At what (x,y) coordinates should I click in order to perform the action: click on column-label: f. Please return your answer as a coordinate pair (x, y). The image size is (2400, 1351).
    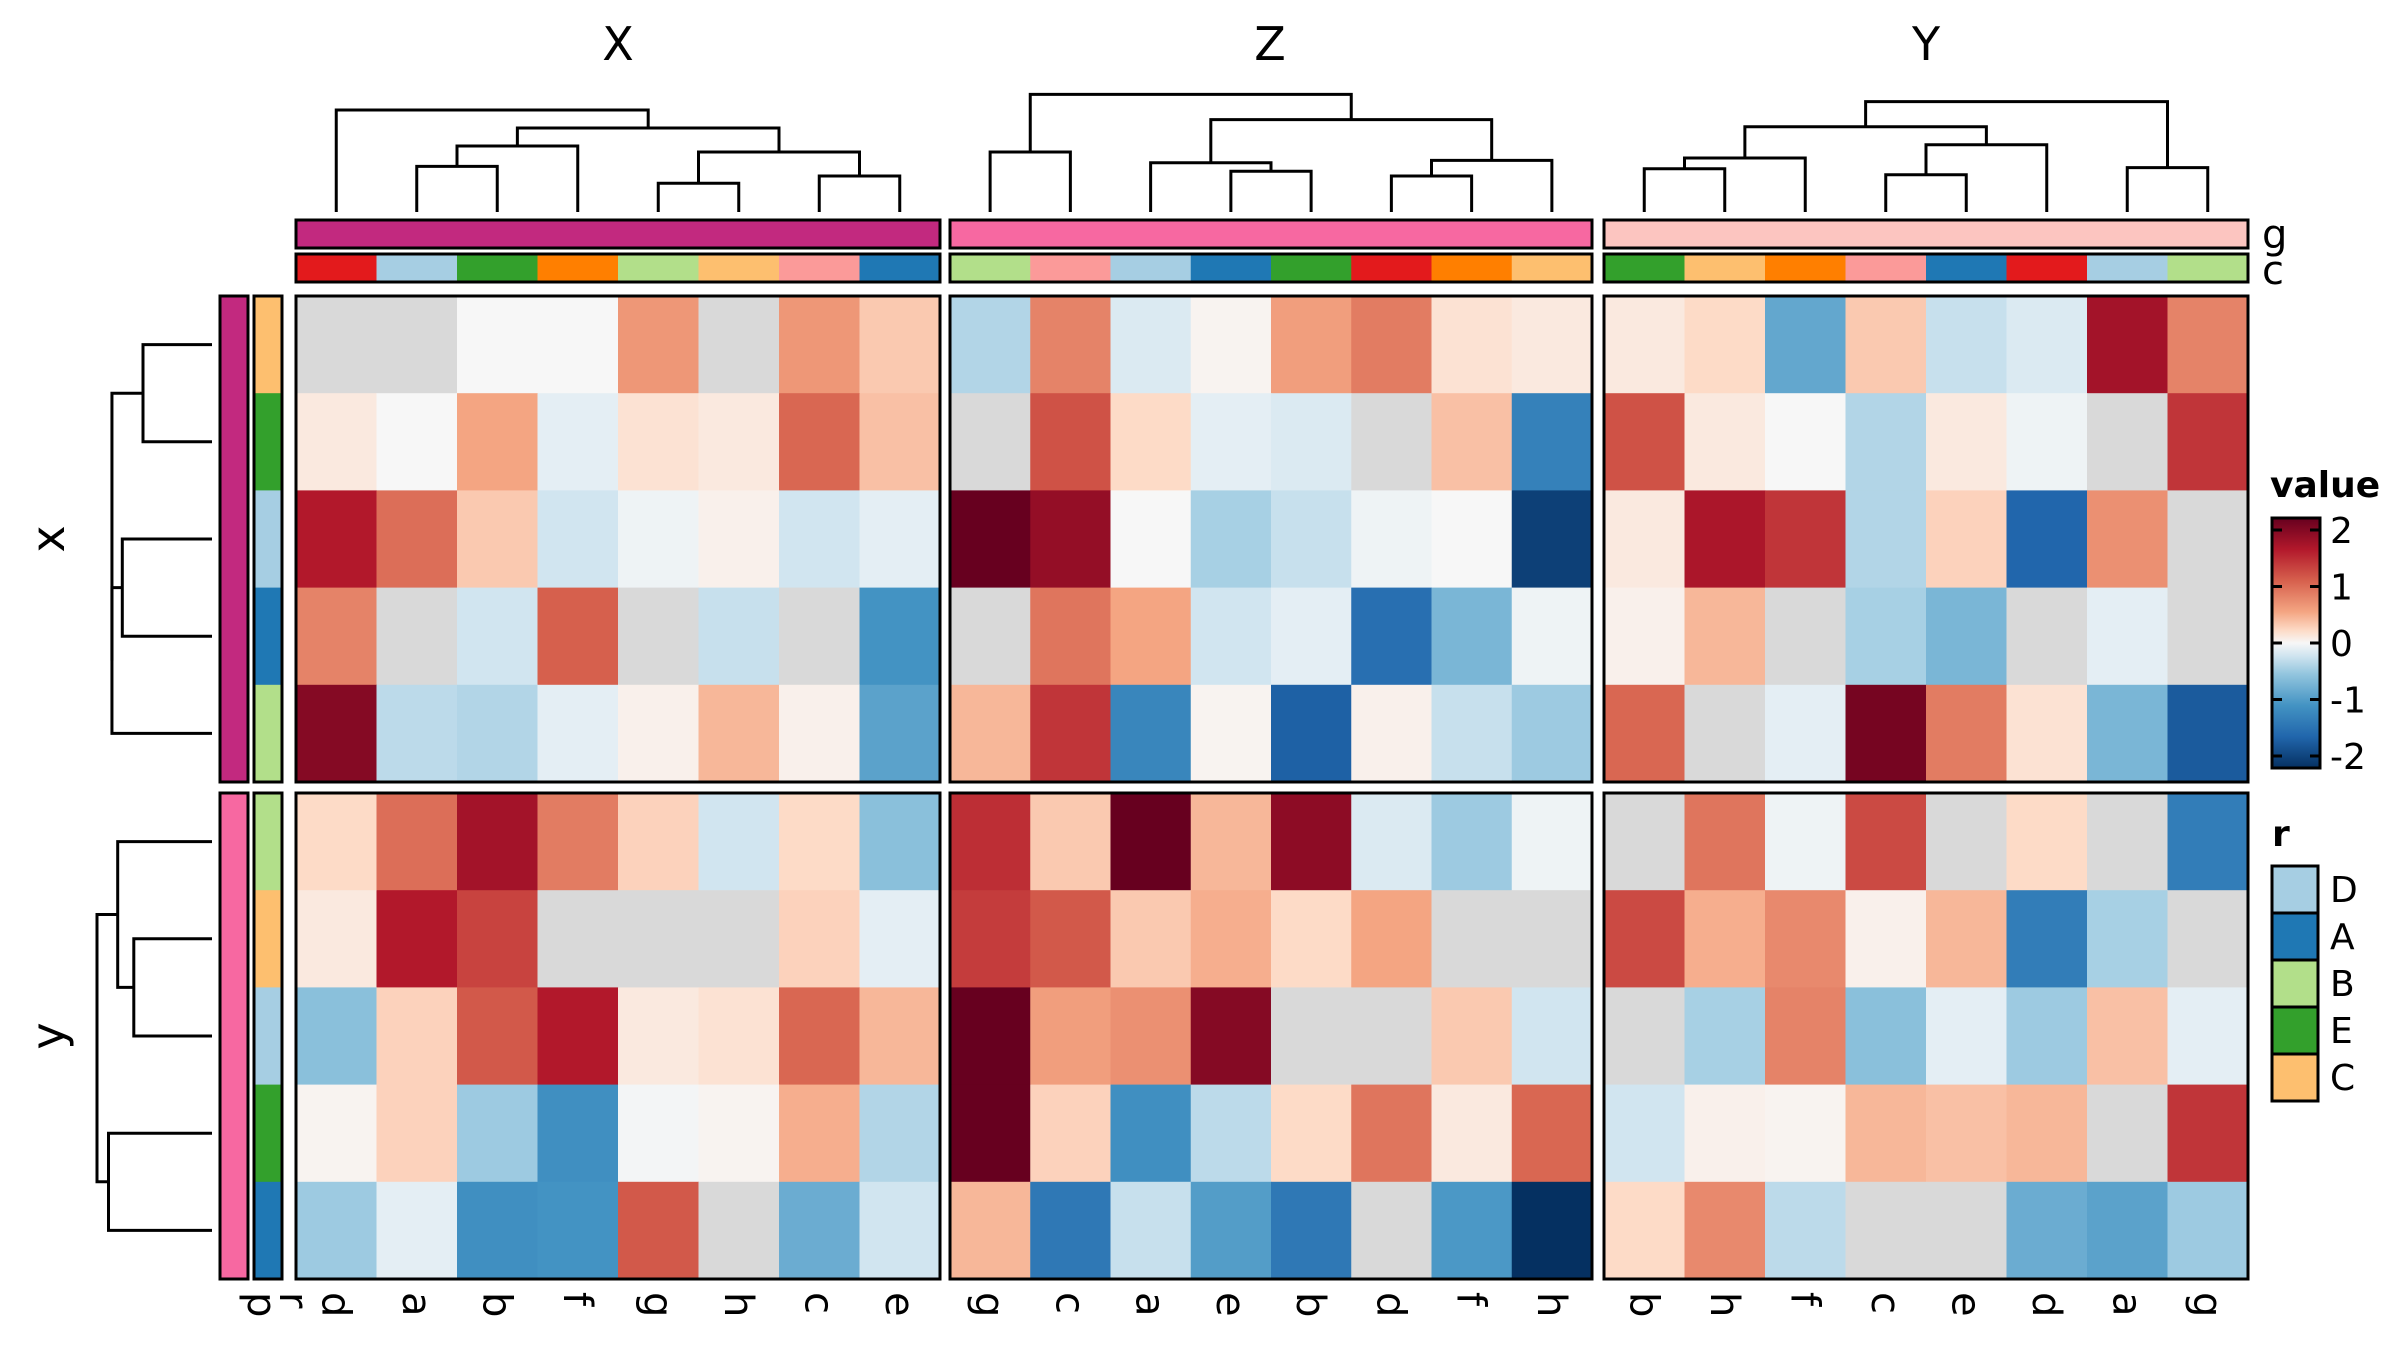
    Looking at the image, I should click on (1804, 1299).